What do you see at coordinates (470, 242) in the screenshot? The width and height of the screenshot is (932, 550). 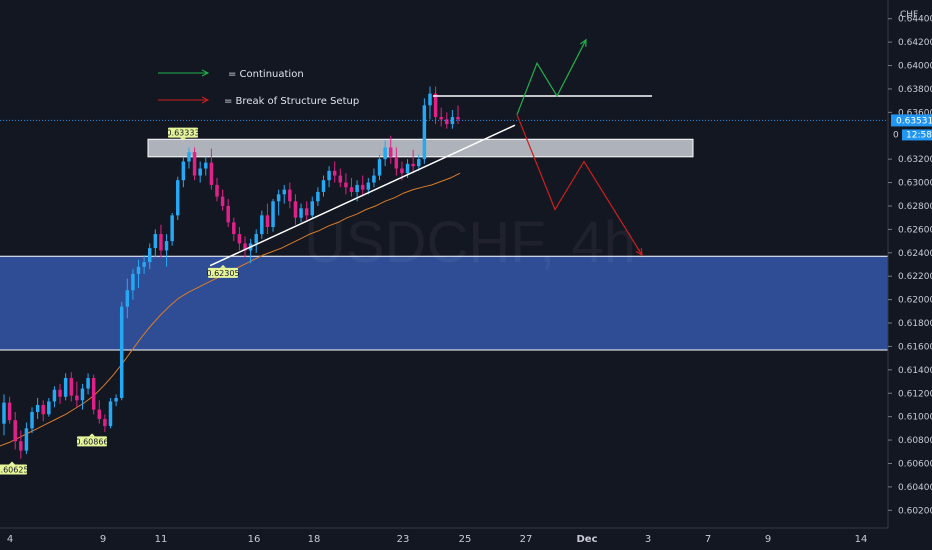 I see `symbol-watermark: USDCHF, 4h` at bounding box center [470, 242].